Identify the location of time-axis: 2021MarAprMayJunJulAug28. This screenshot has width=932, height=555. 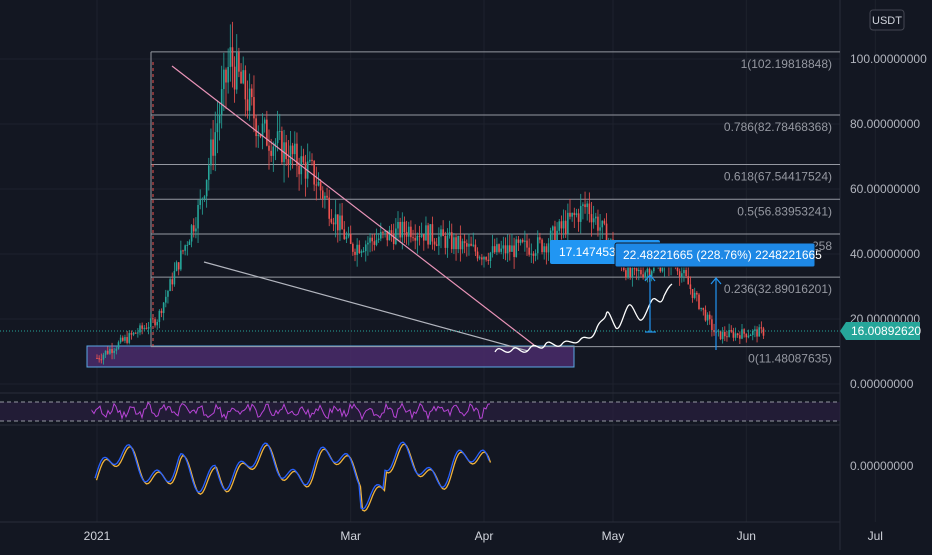
(508, 536).